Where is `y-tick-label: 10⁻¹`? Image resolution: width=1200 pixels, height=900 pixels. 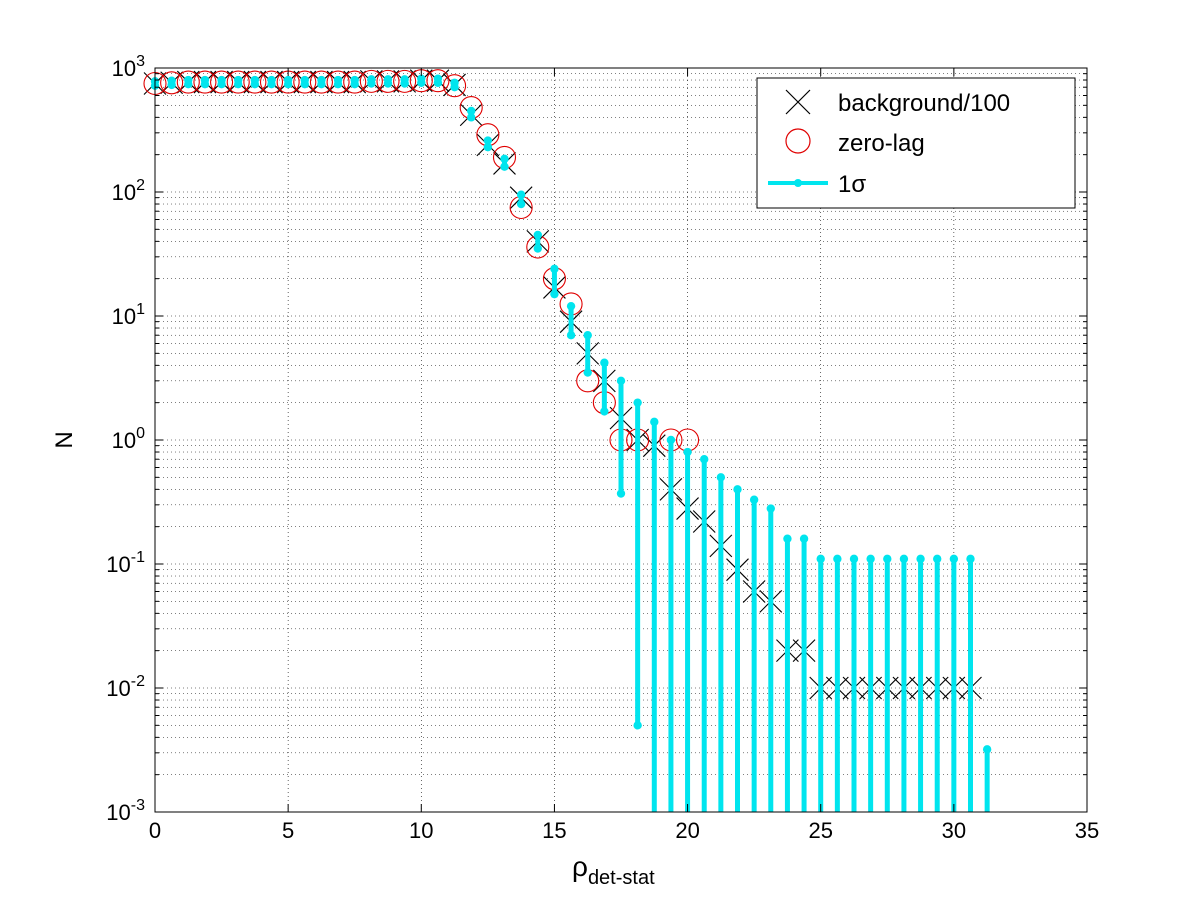 y-tick-label: 10⁻¹ is located at coordinates (125, 563).